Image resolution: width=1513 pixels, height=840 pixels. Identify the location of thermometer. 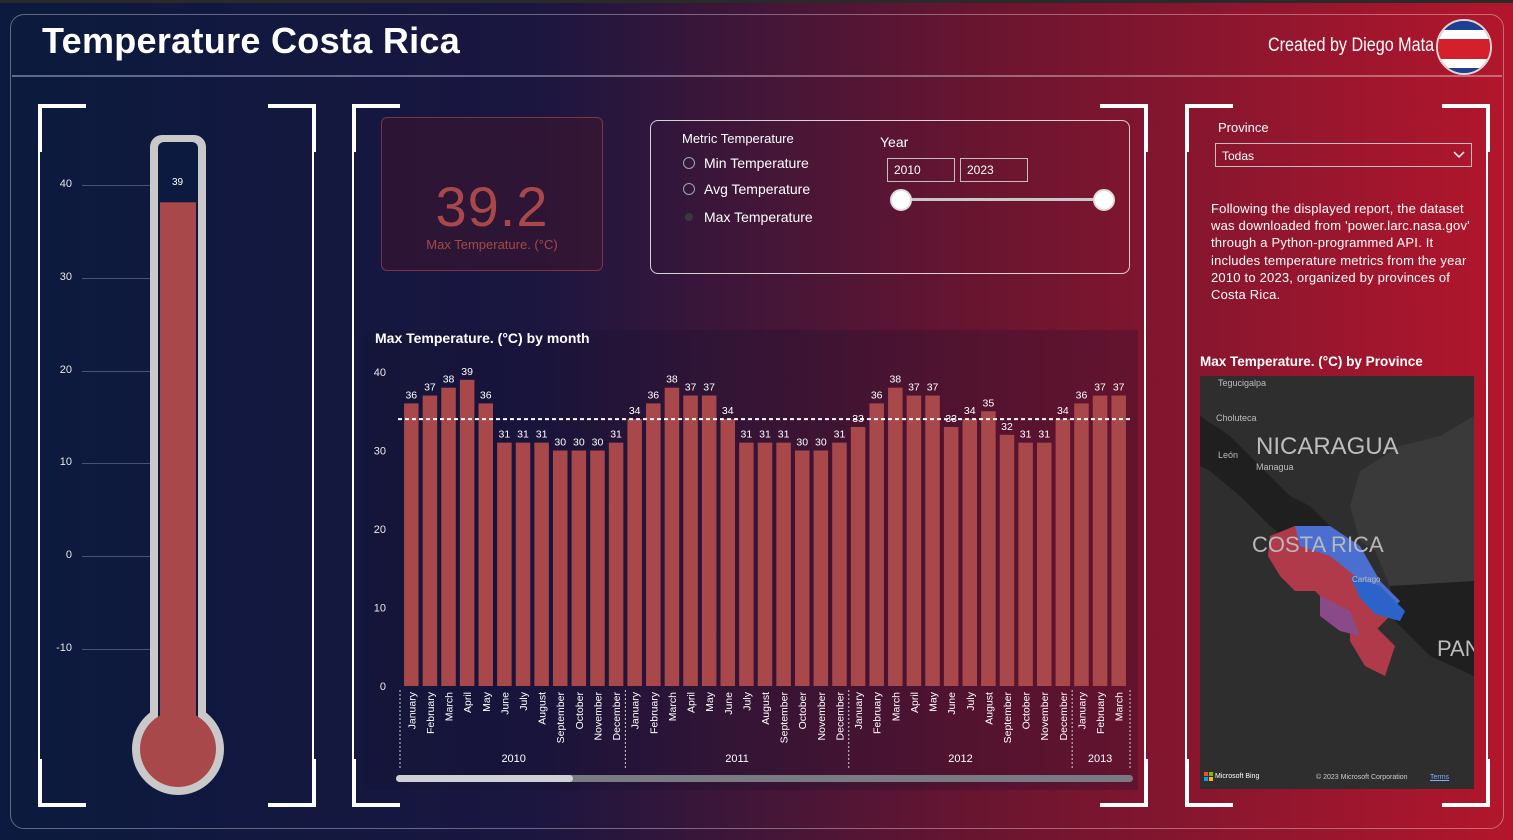
(178, 465).